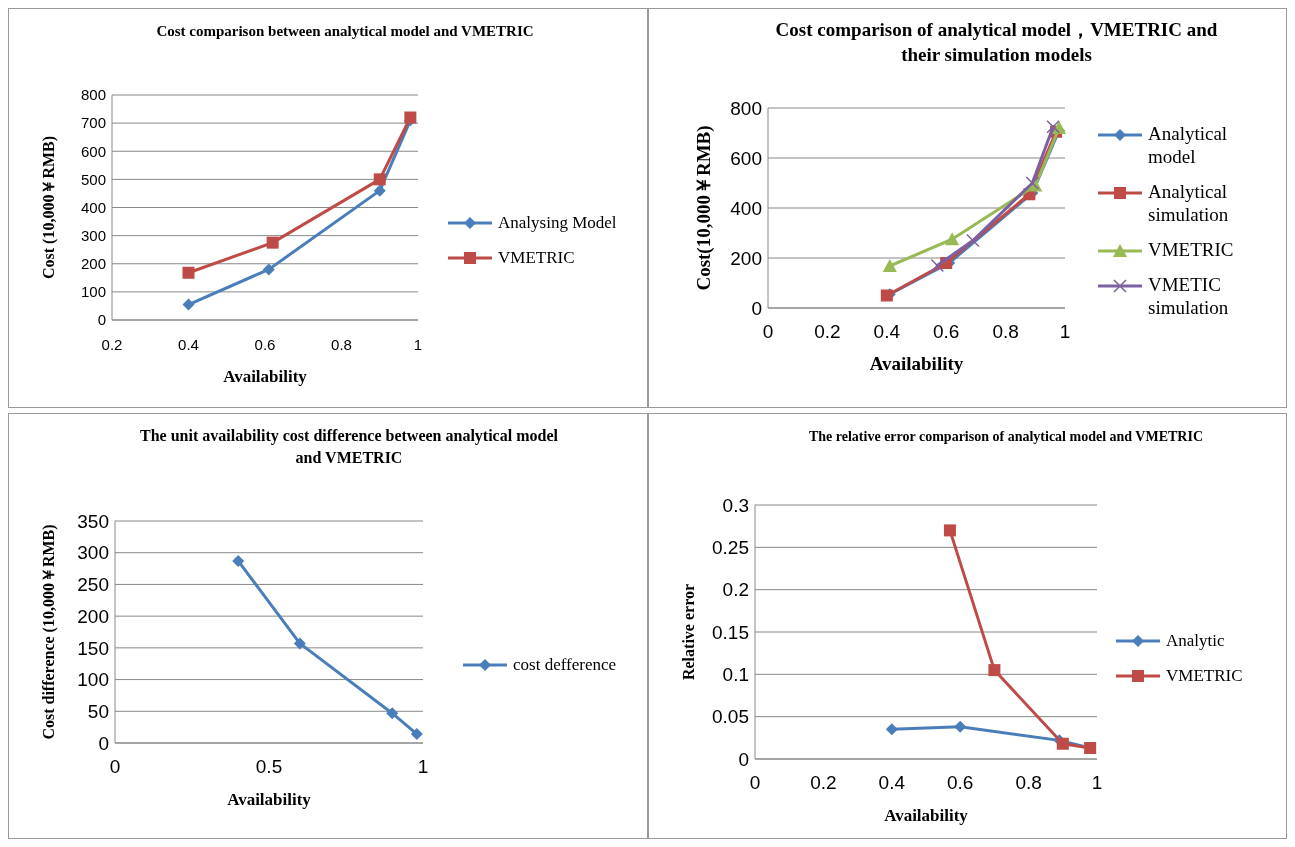 The width and height of the screenshot is (1295, 847). Describe the element at coordinates (98, 711) in the screenshot. I see `y-tick-label: 50` at that location.